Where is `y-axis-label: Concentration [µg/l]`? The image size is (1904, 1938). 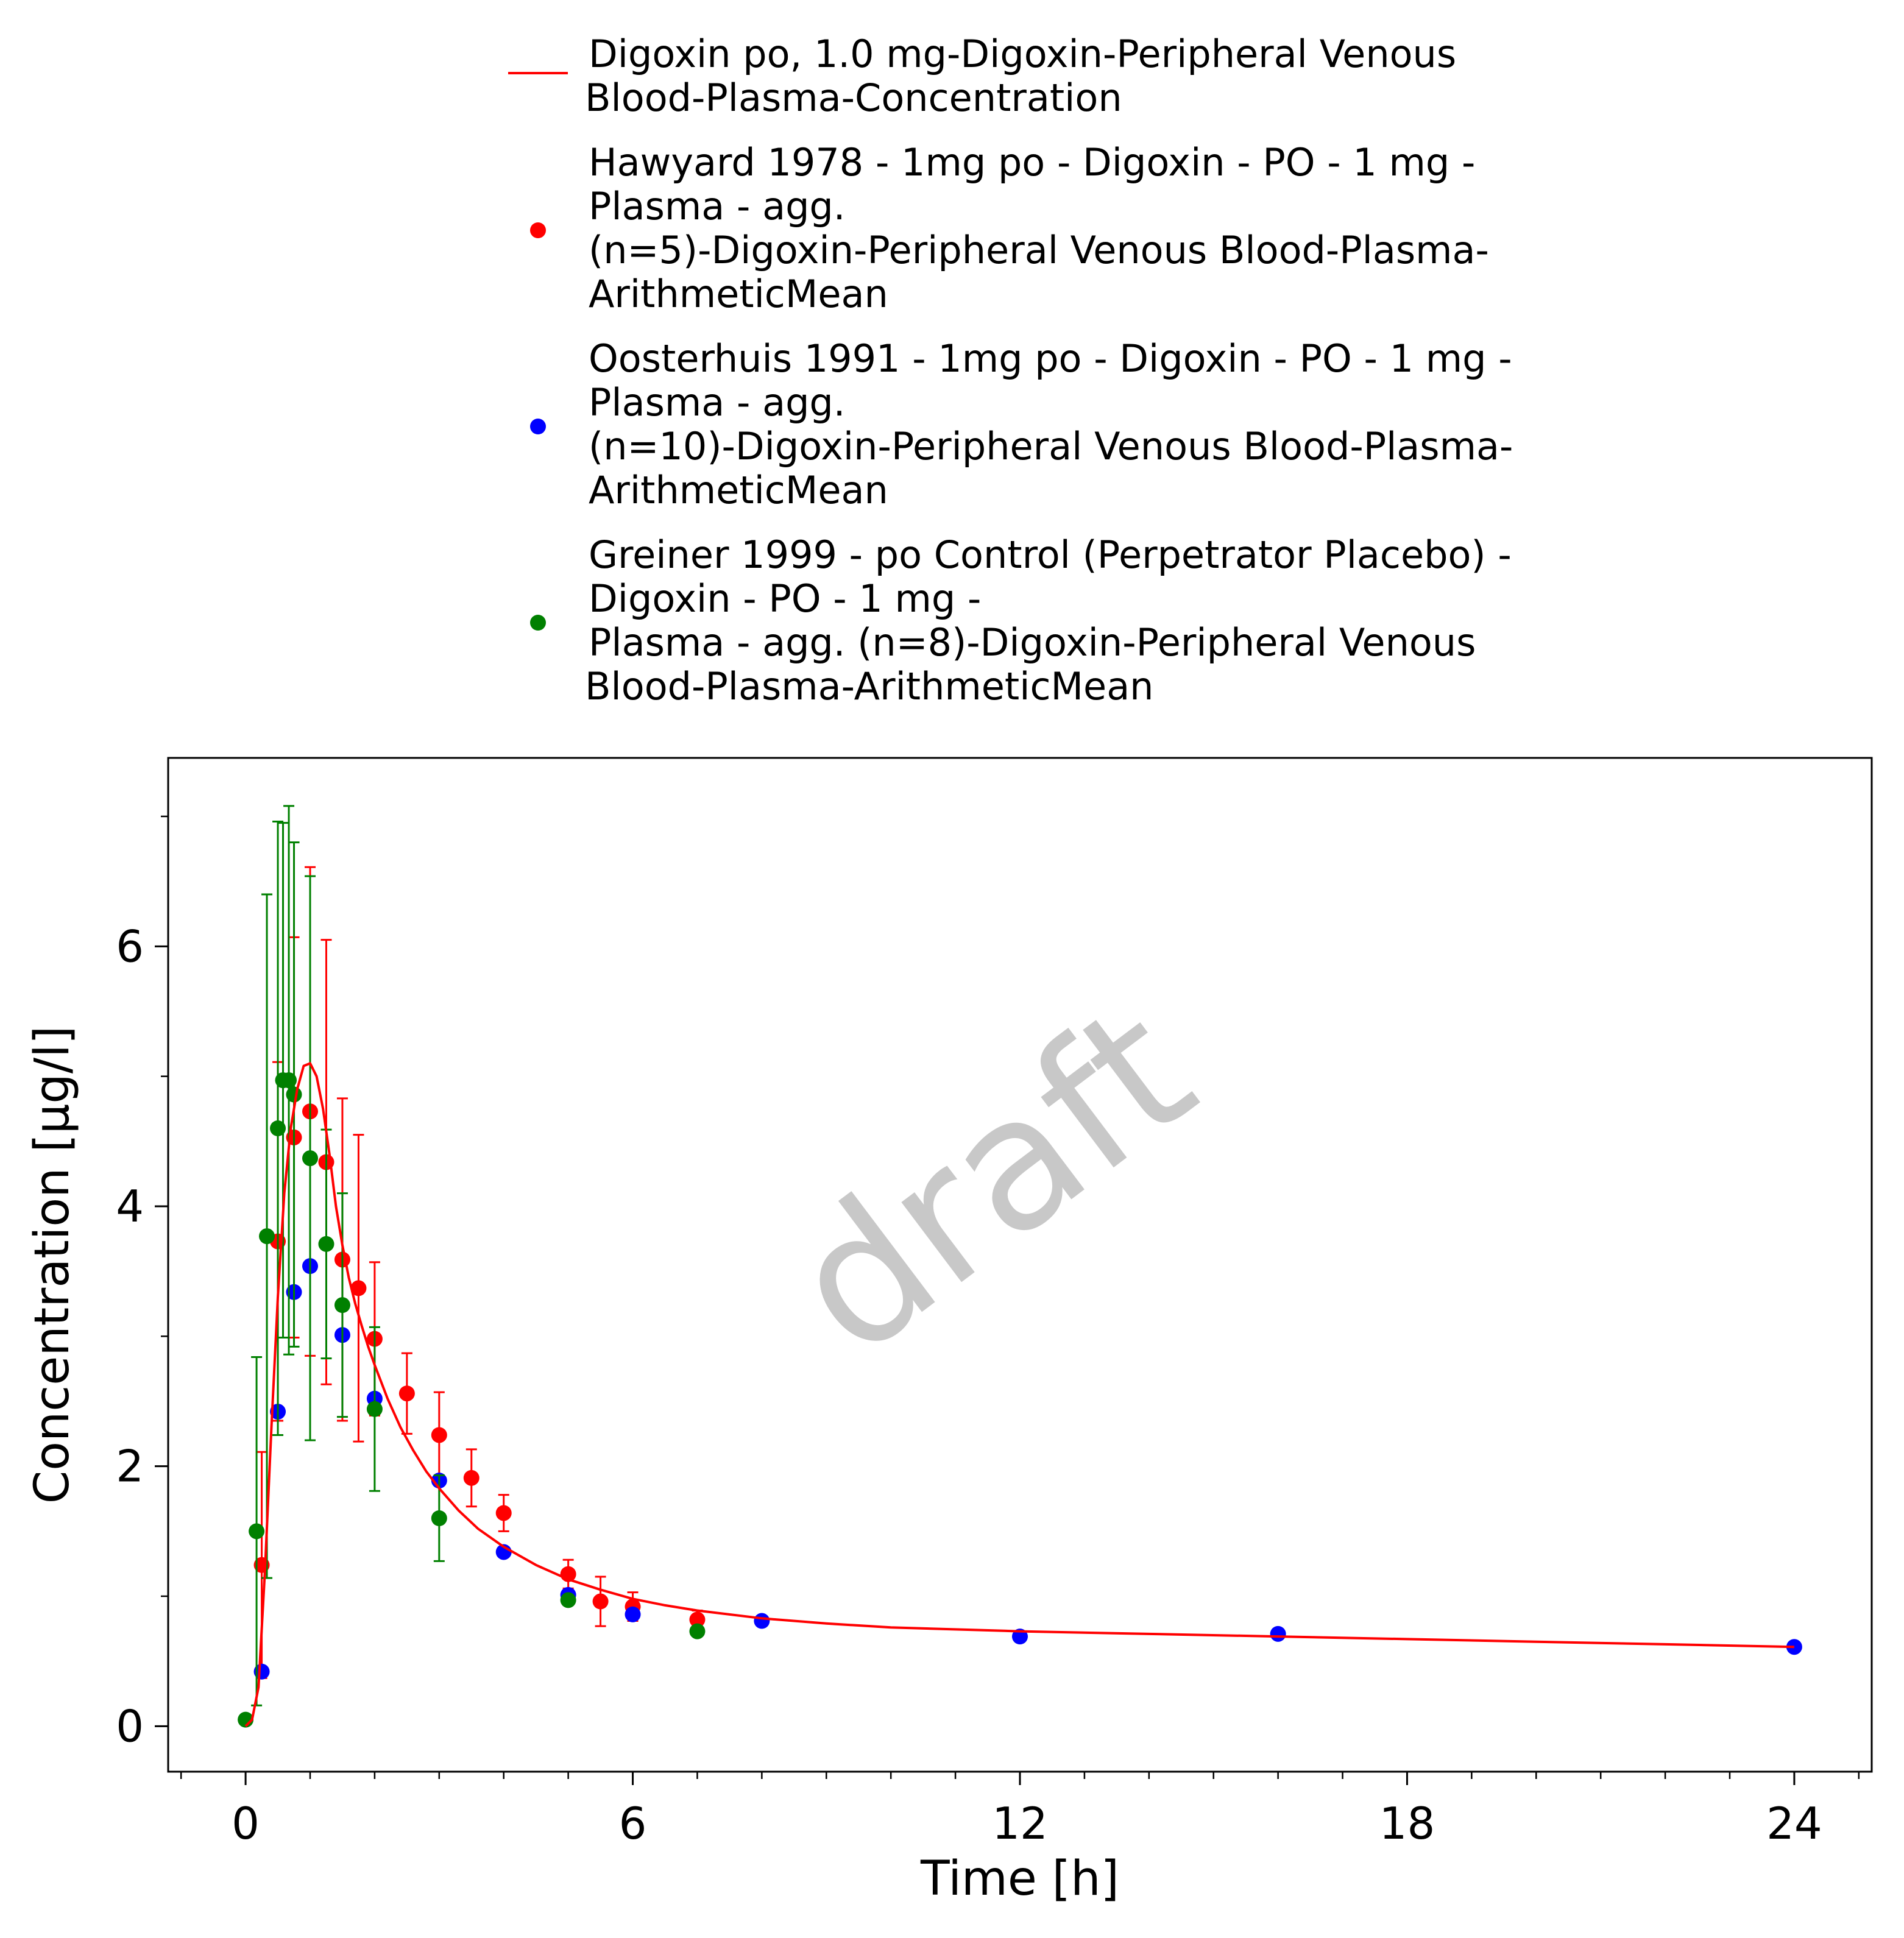
y-axis-label: Concentration [µg/l] is located at coordinates (52, 1265).